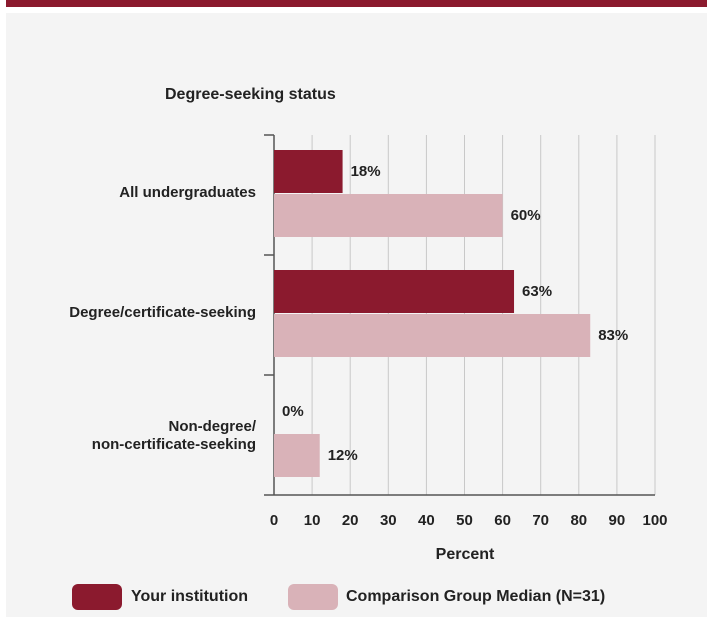  I want to click on value-label: 18%, so click(366, 171).